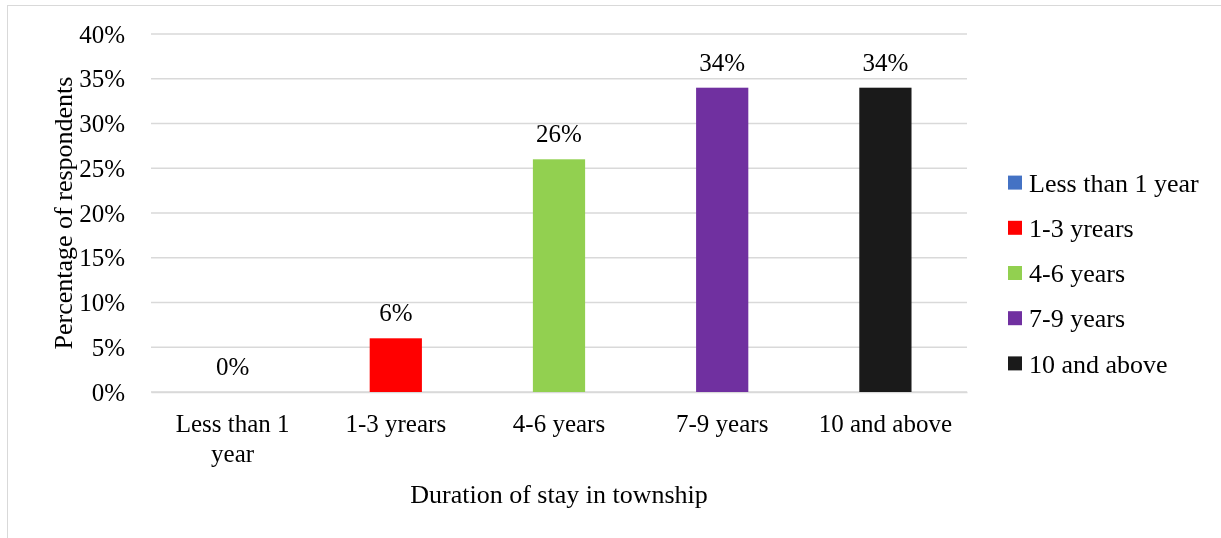 The width and height of the screenshot is (1221, 538). What do you see at coordinates (102, 302) in the screenshot?
I see `y-tick-label: 10%` at bounding box center [102, 302].